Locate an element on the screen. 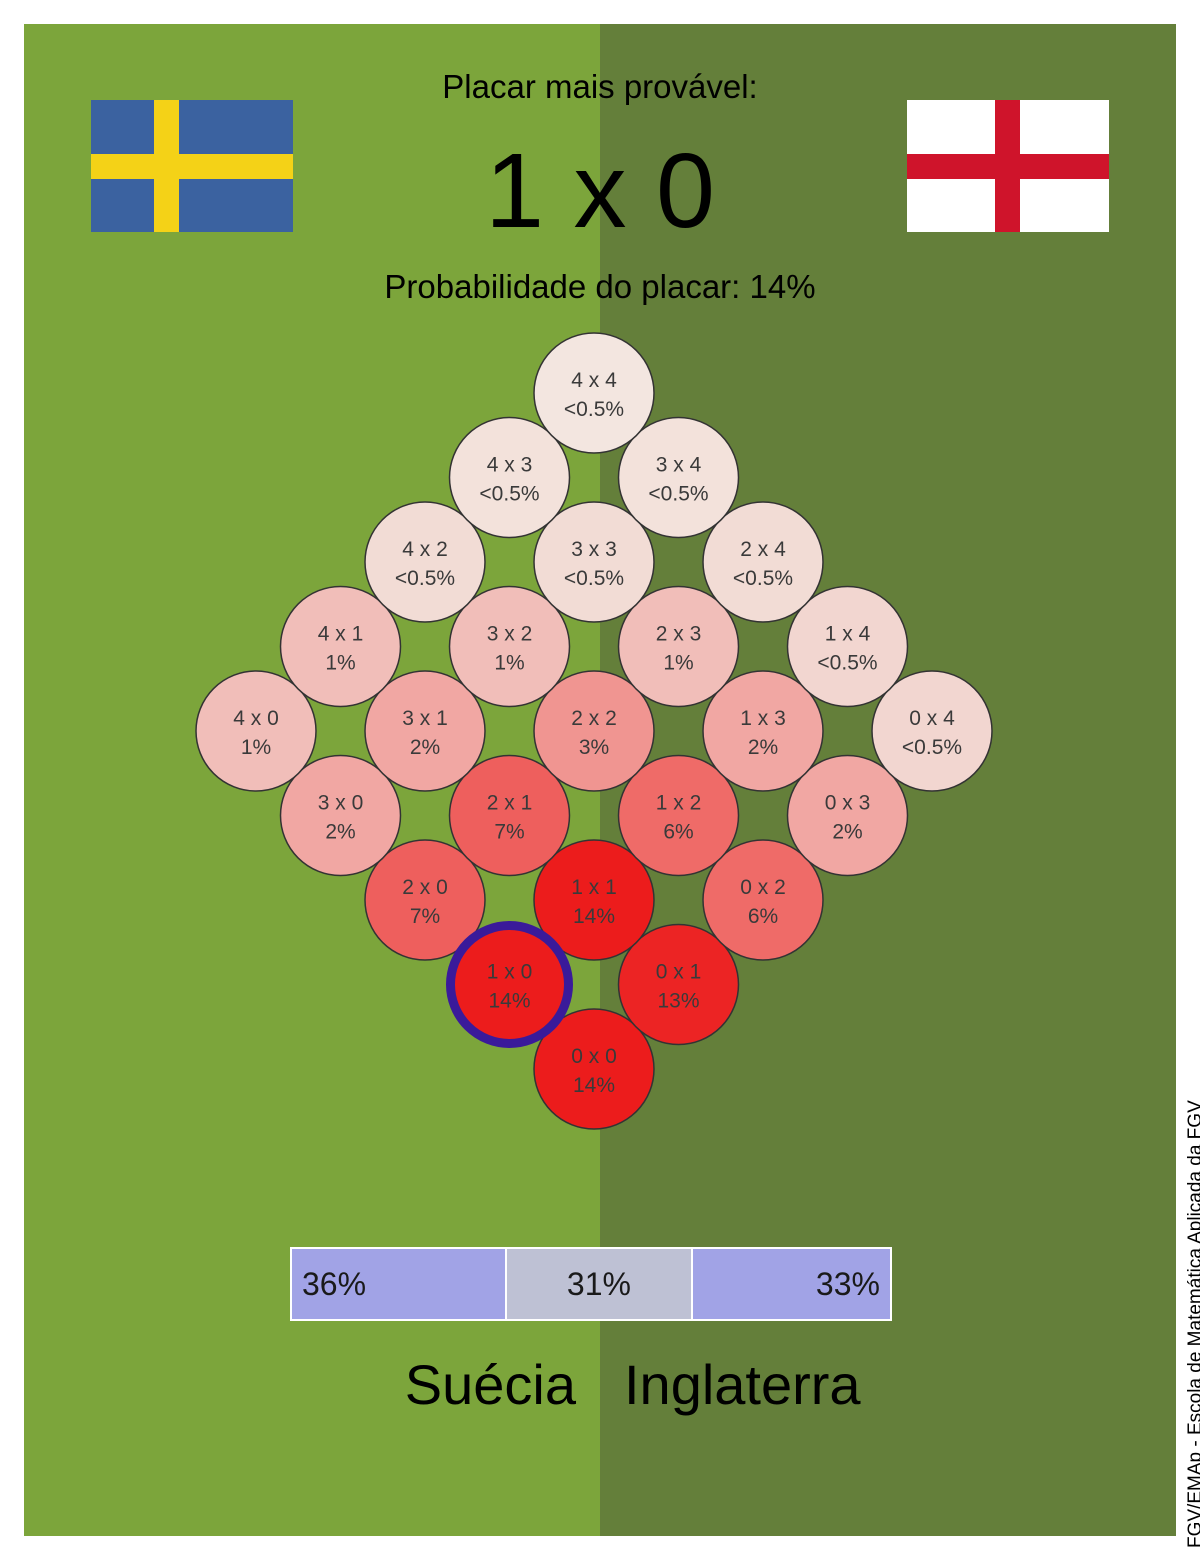 The width and height of the screenshot is (1200, 1560). score-cell-2-0: 2 x 0 7% is located at coordinates (425, 900).